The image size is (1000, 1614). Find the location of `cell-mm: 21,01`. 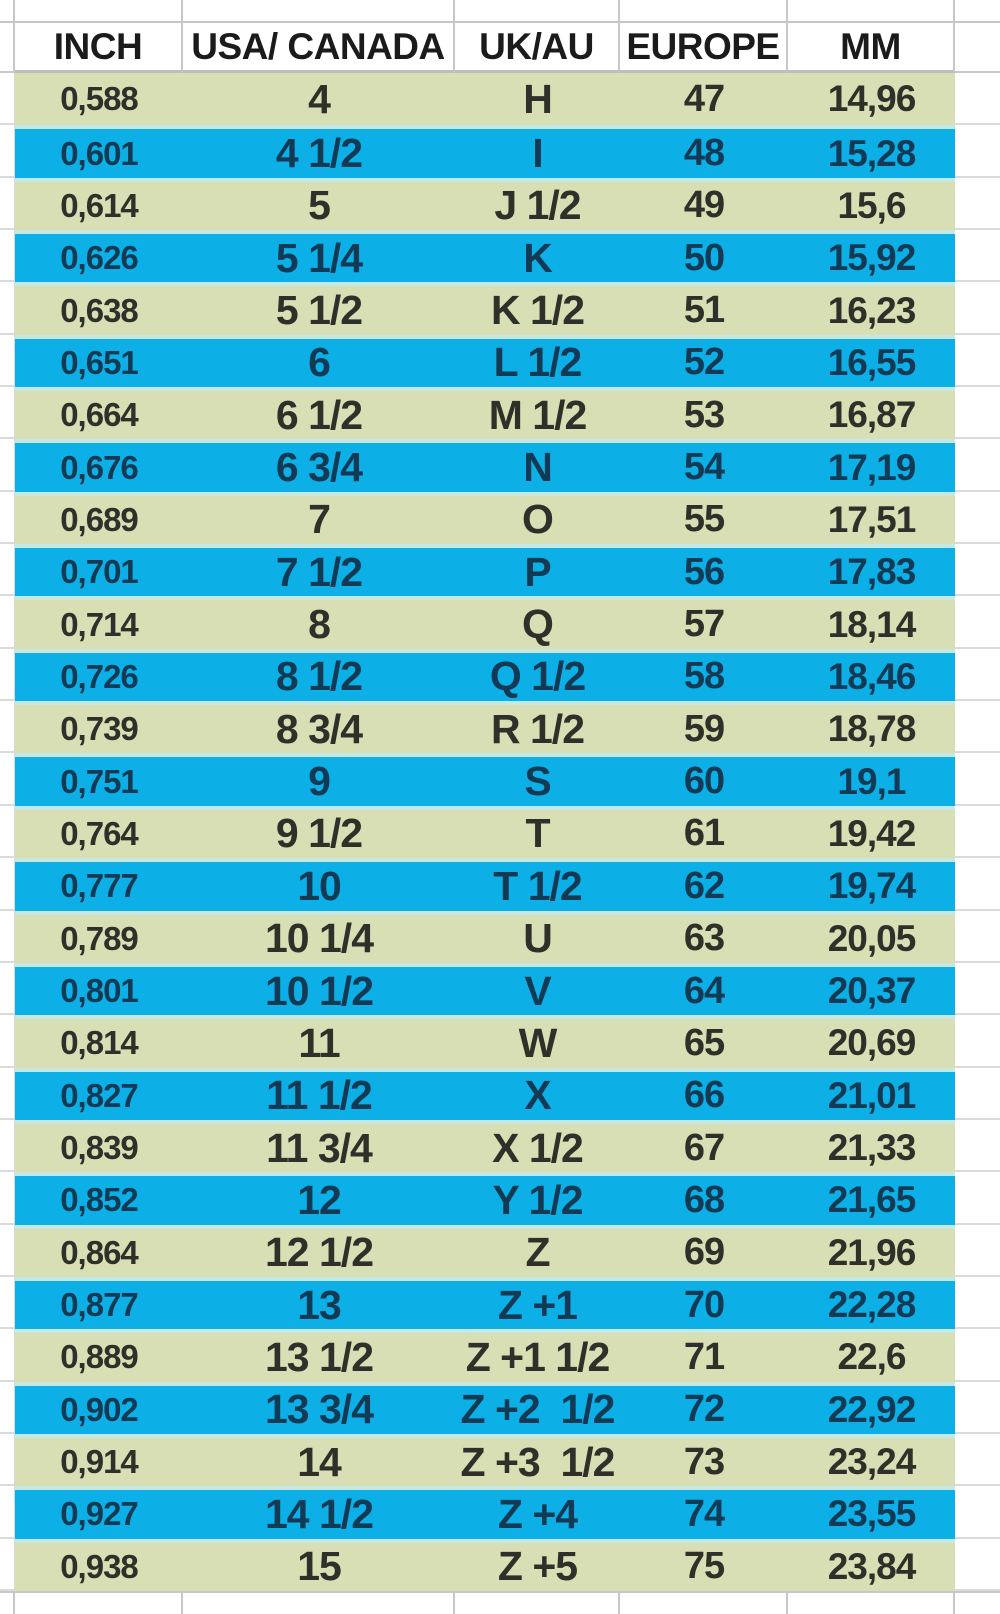

cell-mm: 21,01 is located at coordinates (871, 1093).